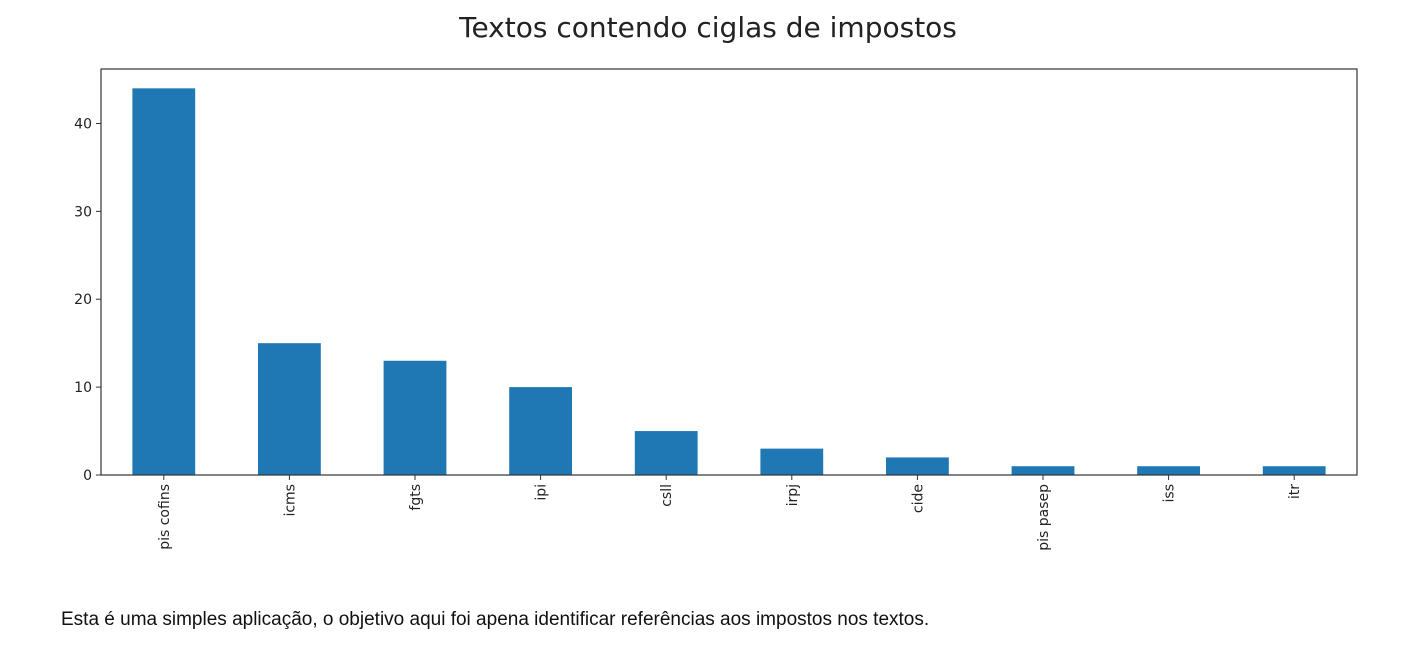 Image resolution: width=1415 pixels, height=662 pixels. What do you see at coordinates (83, 300) in the screenshot?
I see `y-tick-label-20: 20` at bounding box center [83, 300].